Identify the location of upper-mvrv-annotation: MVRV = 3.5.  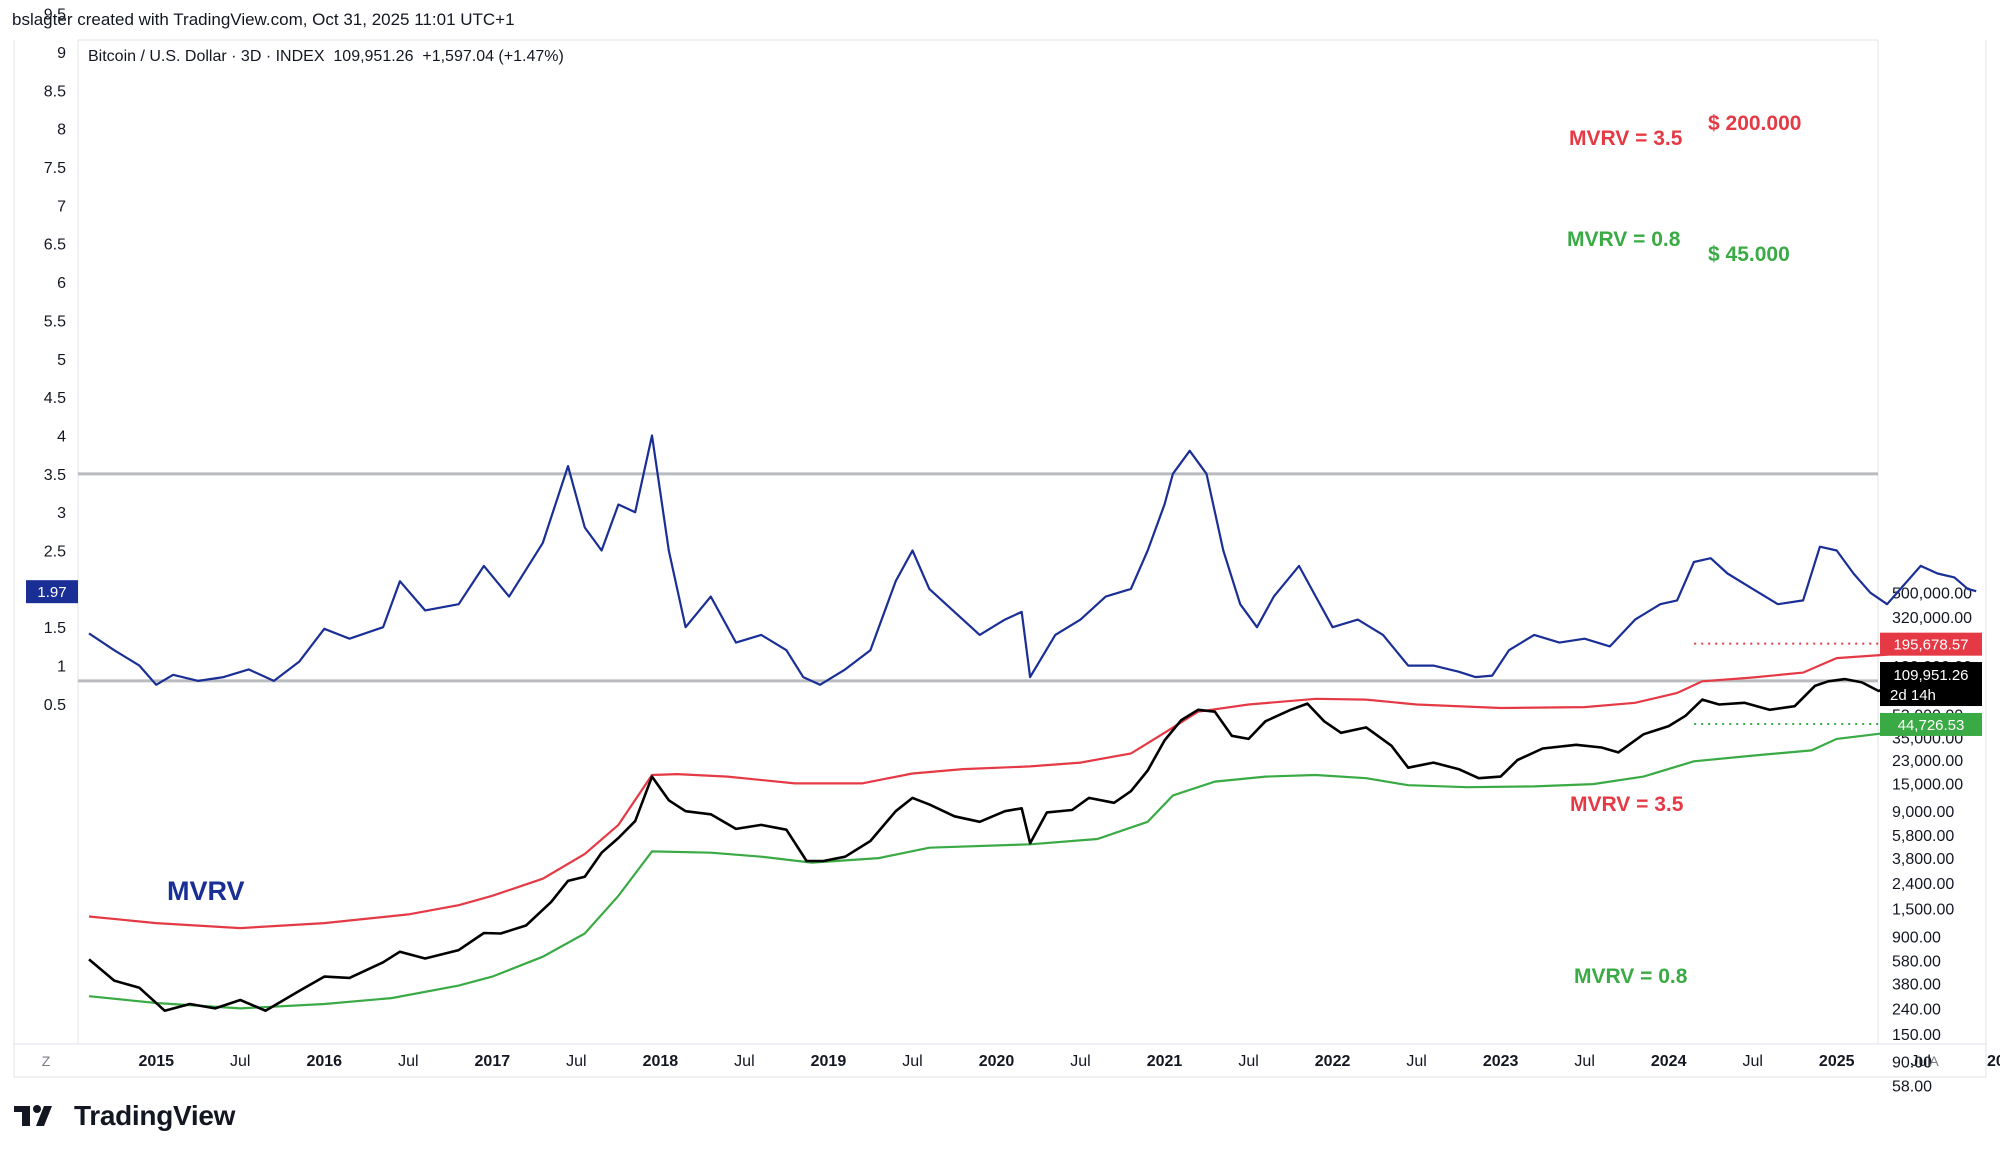
(1626, 138).